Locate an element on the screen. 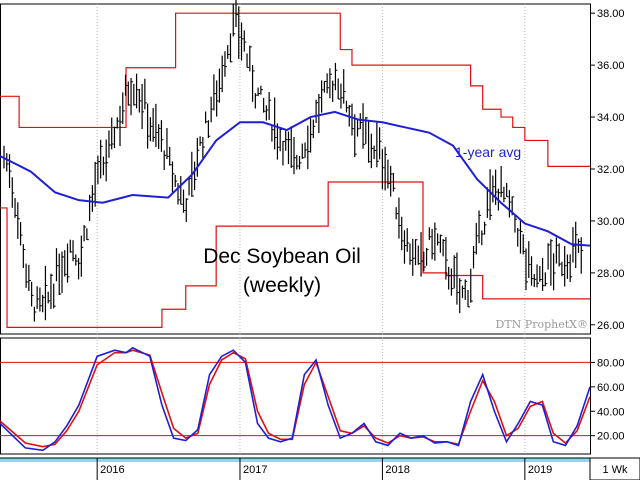 The height and width of the screenshot is (480, 640). price-tick-label: 38.00 is located at coordinates (611, 14).